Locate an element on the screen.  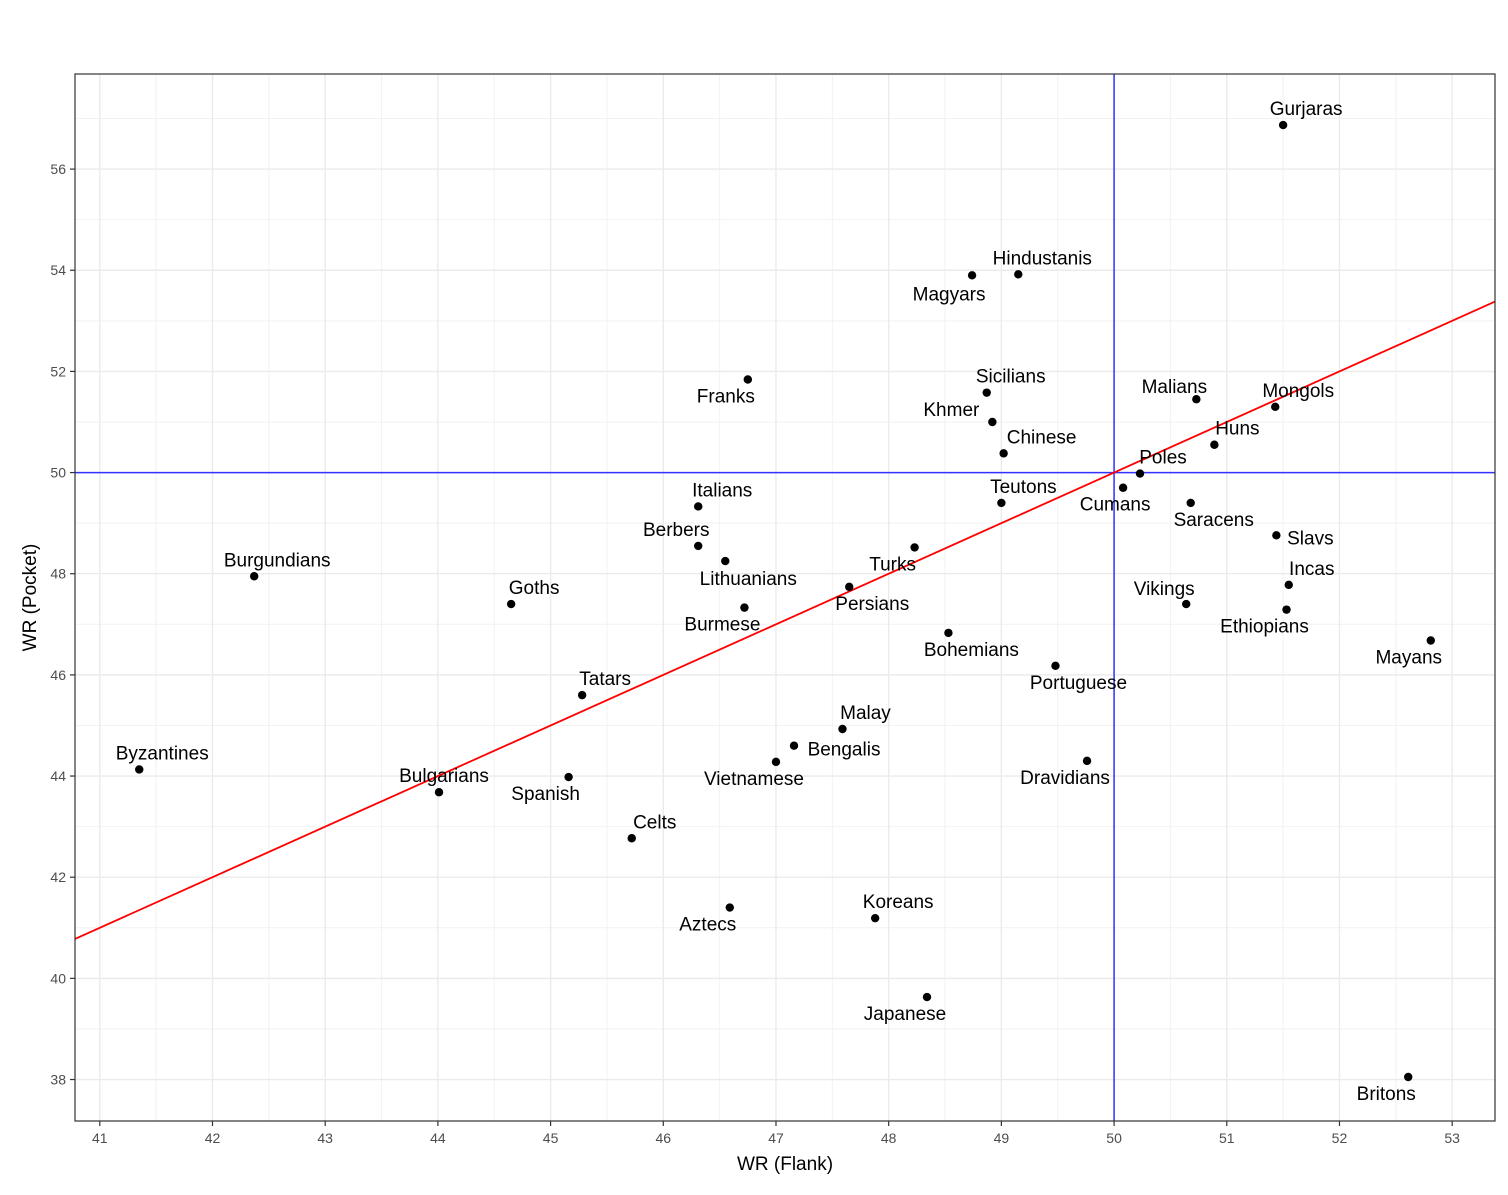
x-tick-label: 45 is located at coordinates (551, 1138).